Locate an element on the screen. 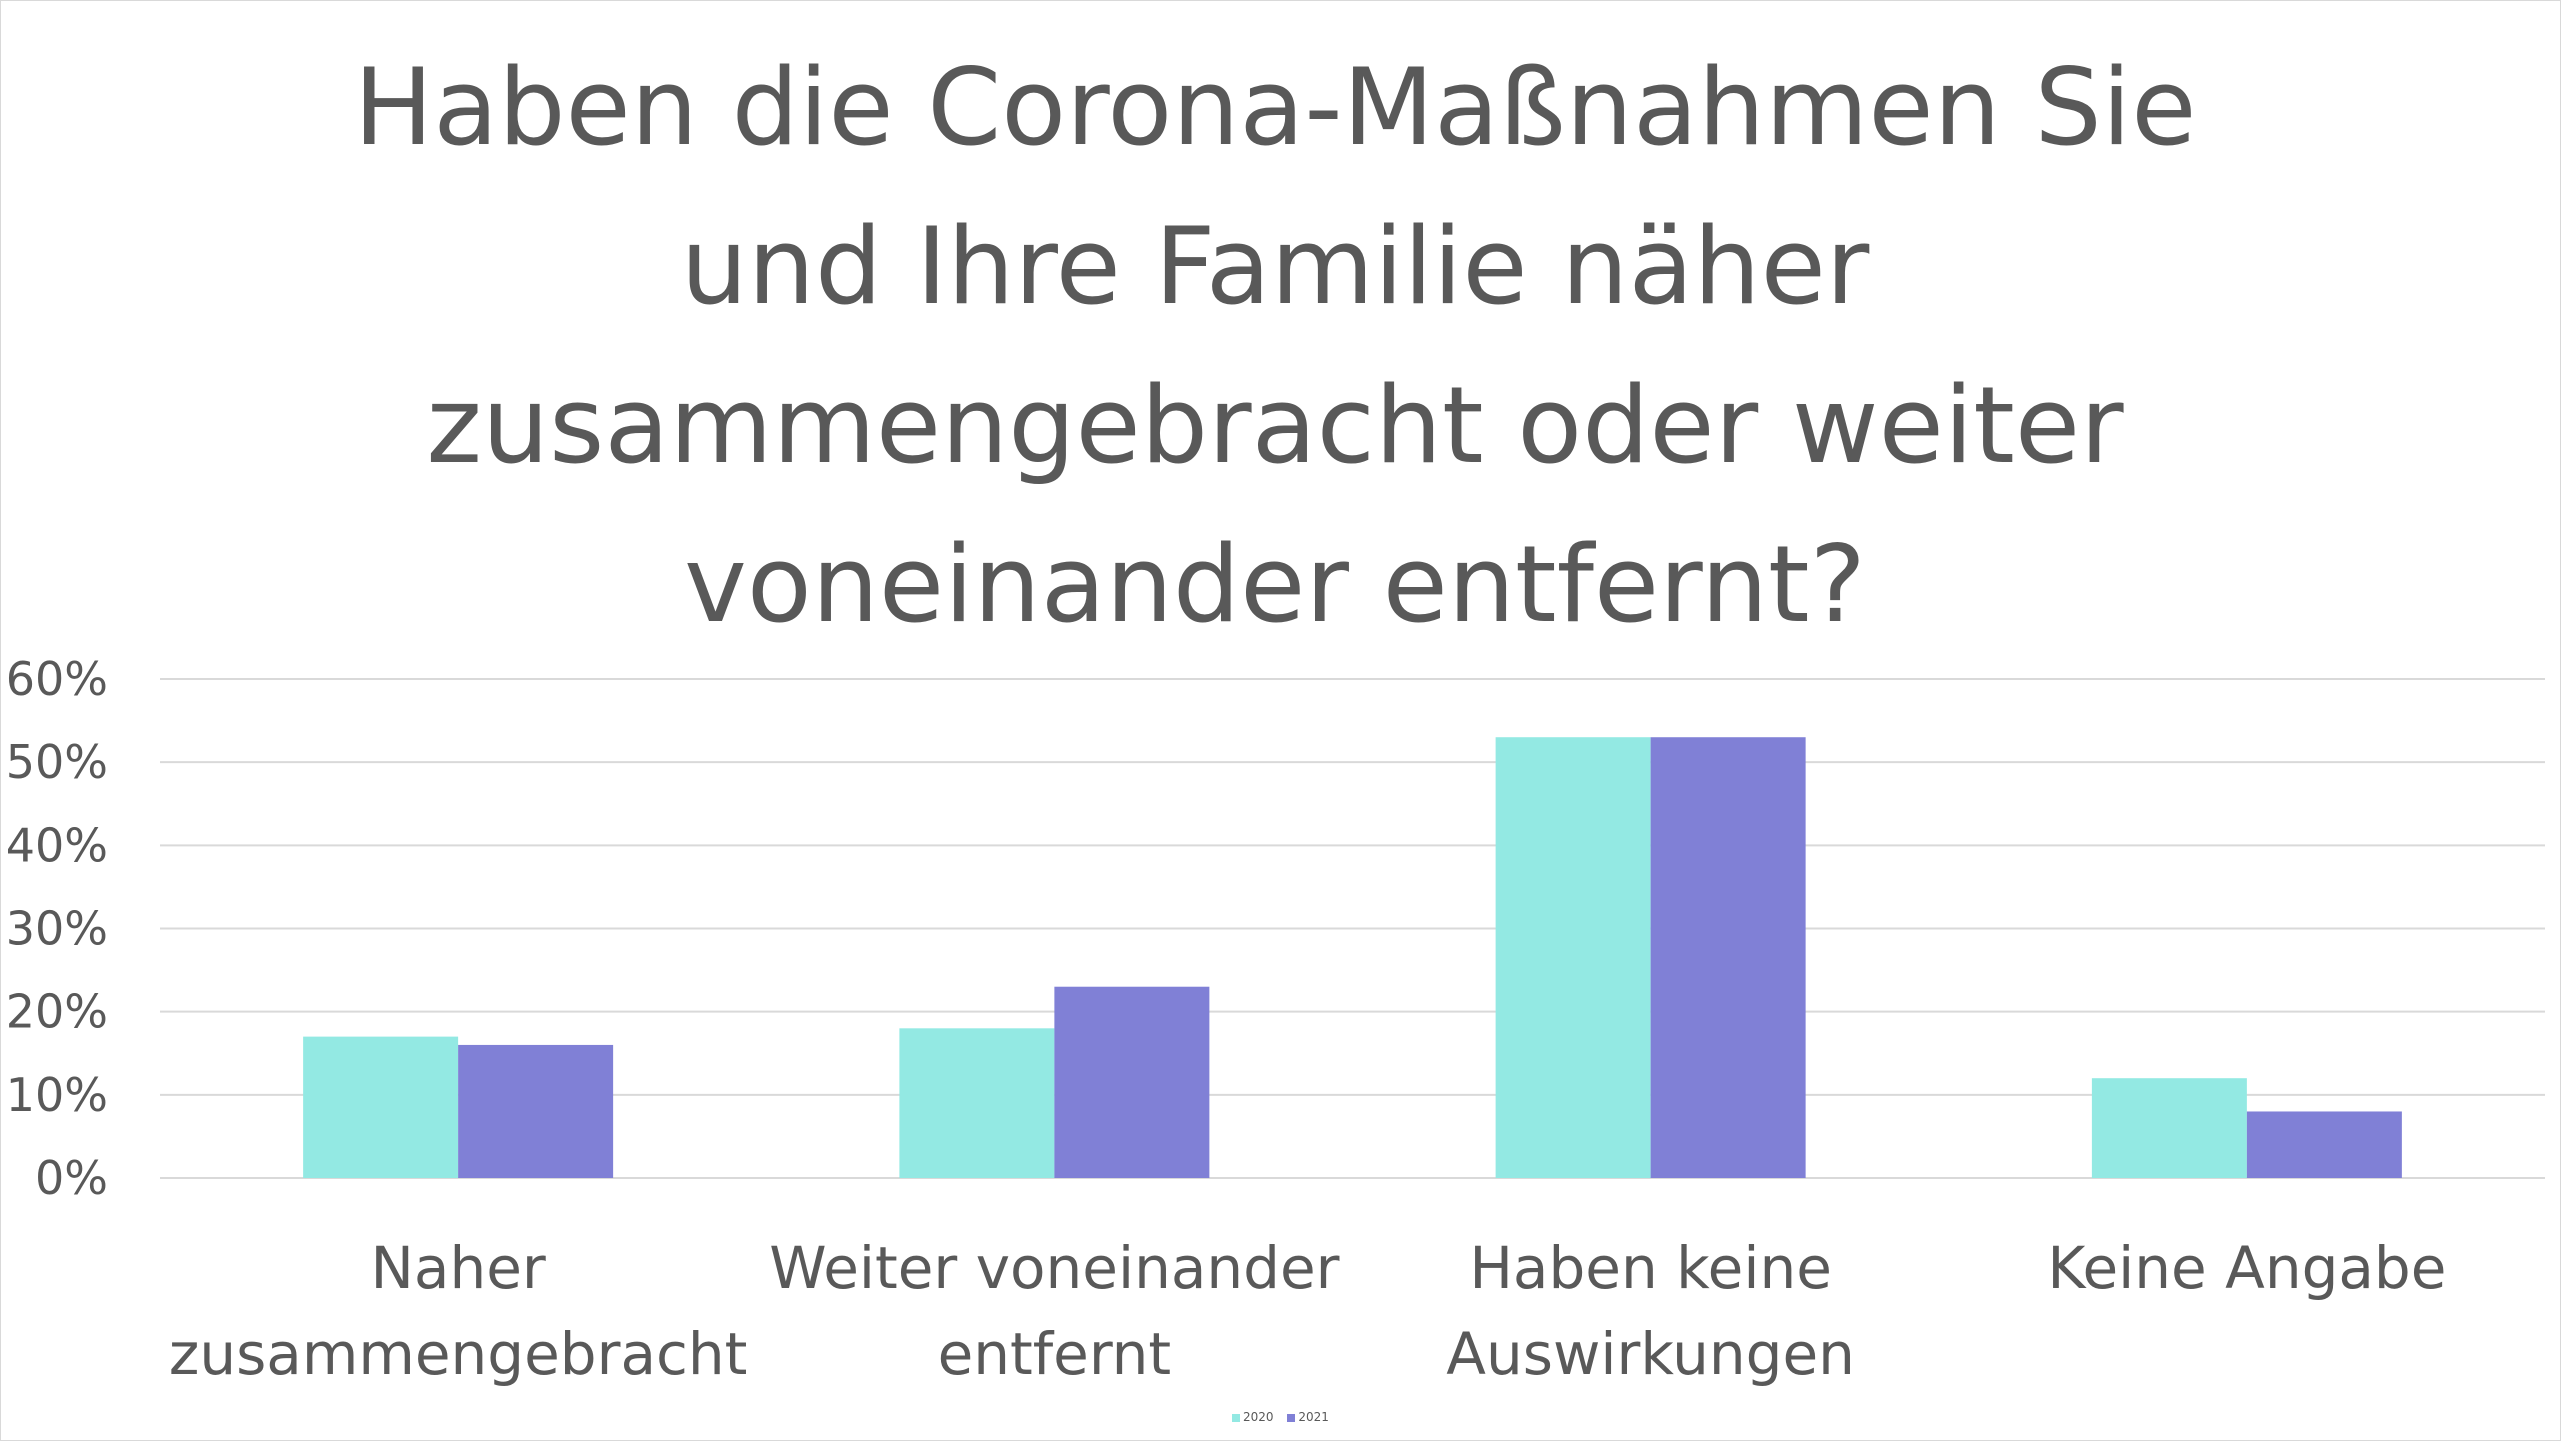 This screenshot has height=1441, width=2561. y-tick-label: 30% is located at coordinates (57, 929).